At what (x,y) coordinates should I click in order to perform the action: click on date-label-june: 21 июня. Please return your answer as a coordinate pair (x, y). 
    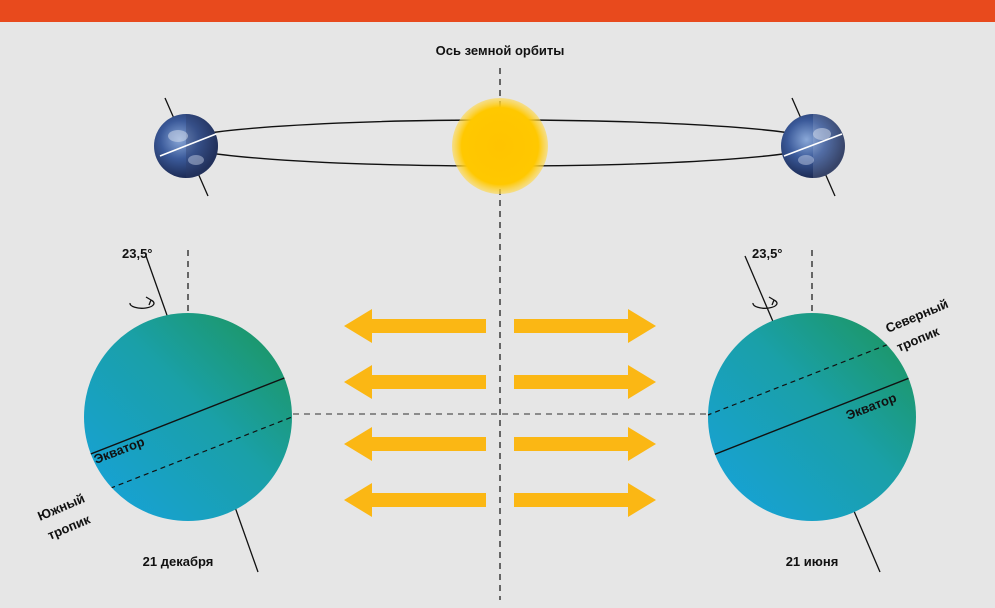
    Looking at the image, I should click on (812, 561).